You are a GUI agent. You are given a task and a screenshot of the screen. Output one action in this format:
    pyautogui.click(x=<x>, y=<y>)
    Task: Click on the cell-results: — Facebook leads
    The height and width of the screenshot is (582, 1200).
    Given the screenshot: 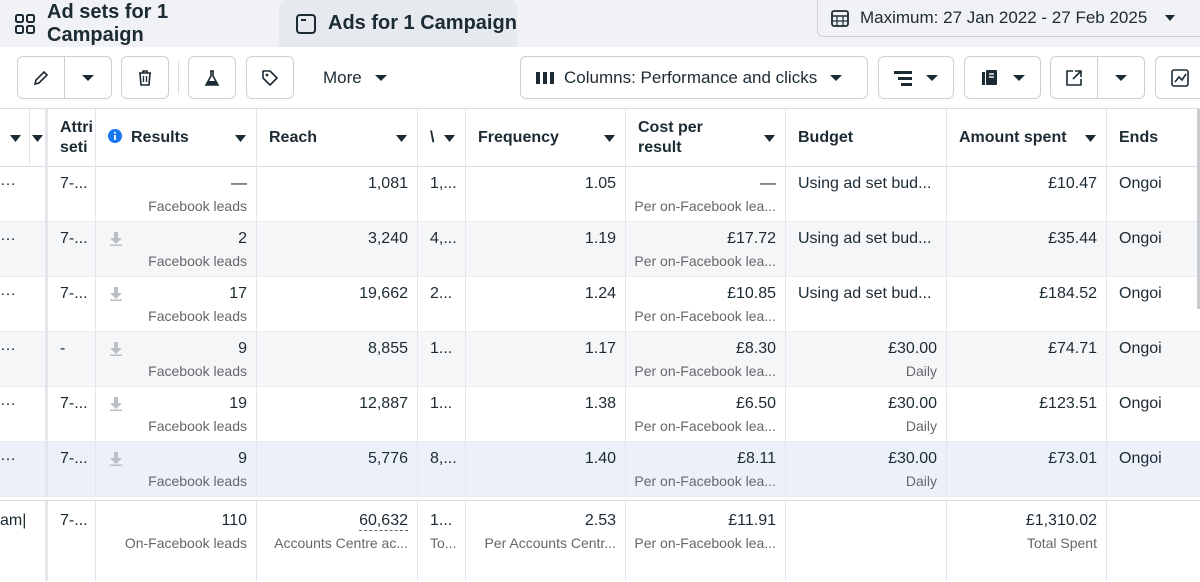 What is the action you would take?
    pyautogui.click(x=176, y=194)
    